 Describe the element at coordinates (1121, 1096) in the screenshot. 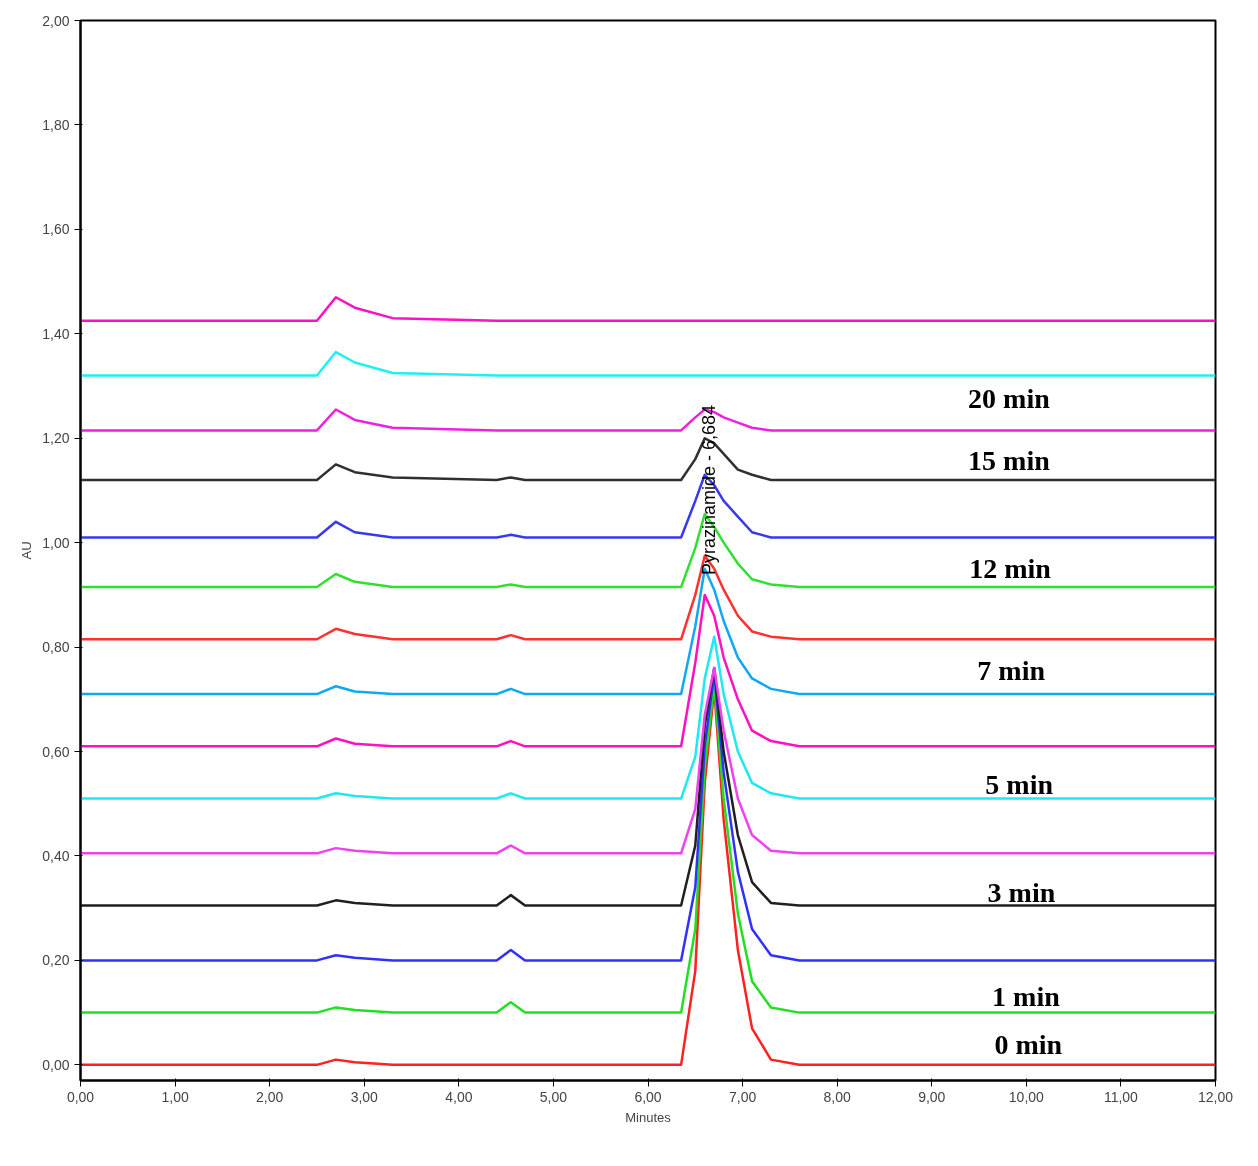

I see `x-tick-label: 11,00` at that location.